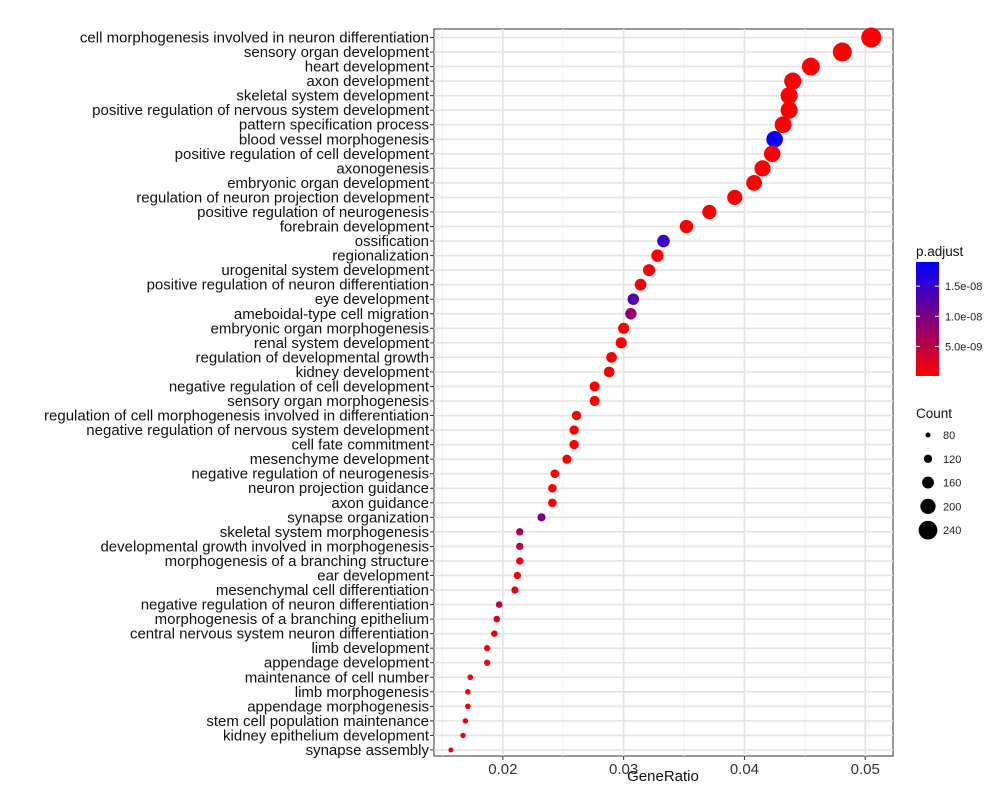 The height and width of the screenshot is (789, 1000). Describe the element at coordinates (865, 769) in the screenshot. I see `x-tick-label: 0.05` at that location.